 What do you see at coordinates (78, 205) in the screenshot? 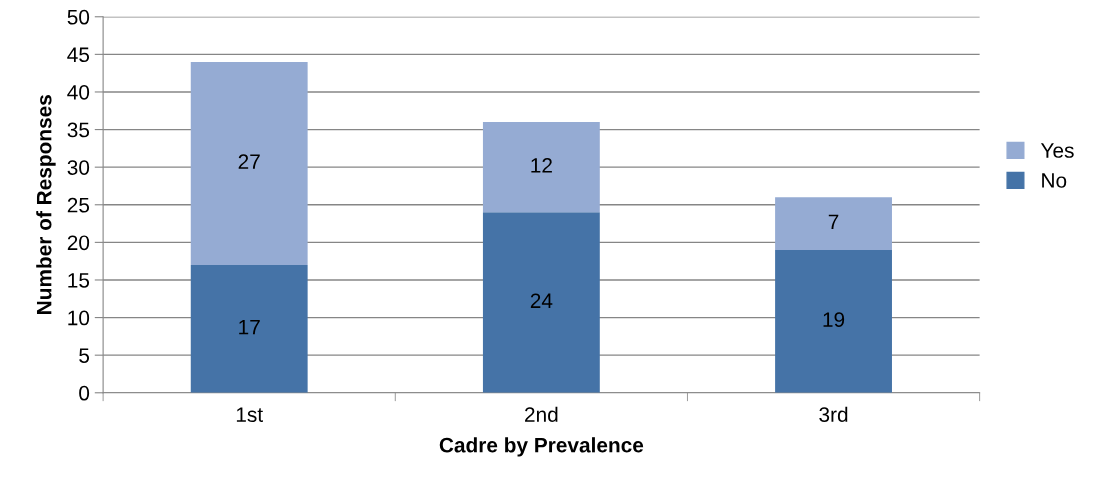
I see `y-tick-label: 25` at bounding box center [78, 205].